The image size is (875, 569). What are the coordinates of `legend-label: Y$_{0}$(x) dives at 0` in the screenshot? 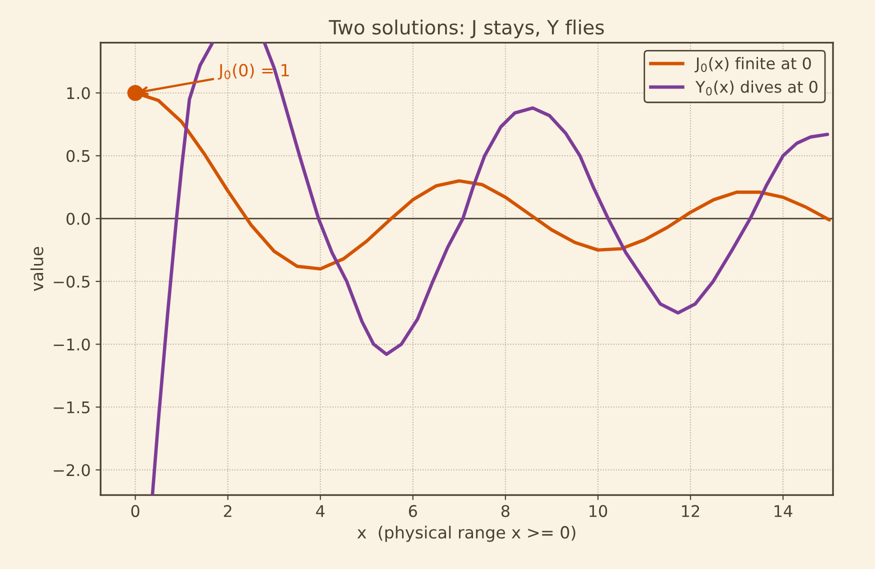 It's located at (756, 88).